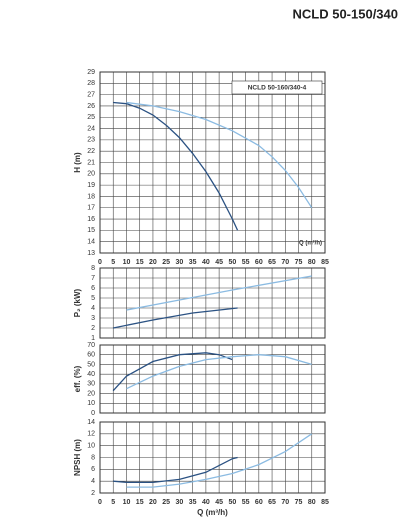 Image resolution: width=408 pixels, height=528 pixels. What do you see at coordinates (91, 128) in the screenshot?
I see `y-tick-label: 24` at bounding box center [91, 128].